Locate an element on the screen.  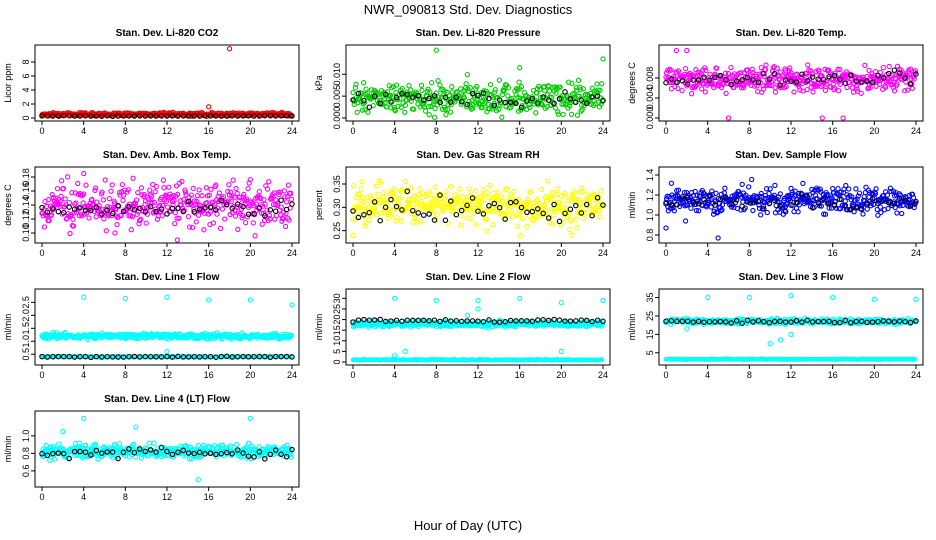
y-tick-label: 2.5 is located at coordinates (26, 302).